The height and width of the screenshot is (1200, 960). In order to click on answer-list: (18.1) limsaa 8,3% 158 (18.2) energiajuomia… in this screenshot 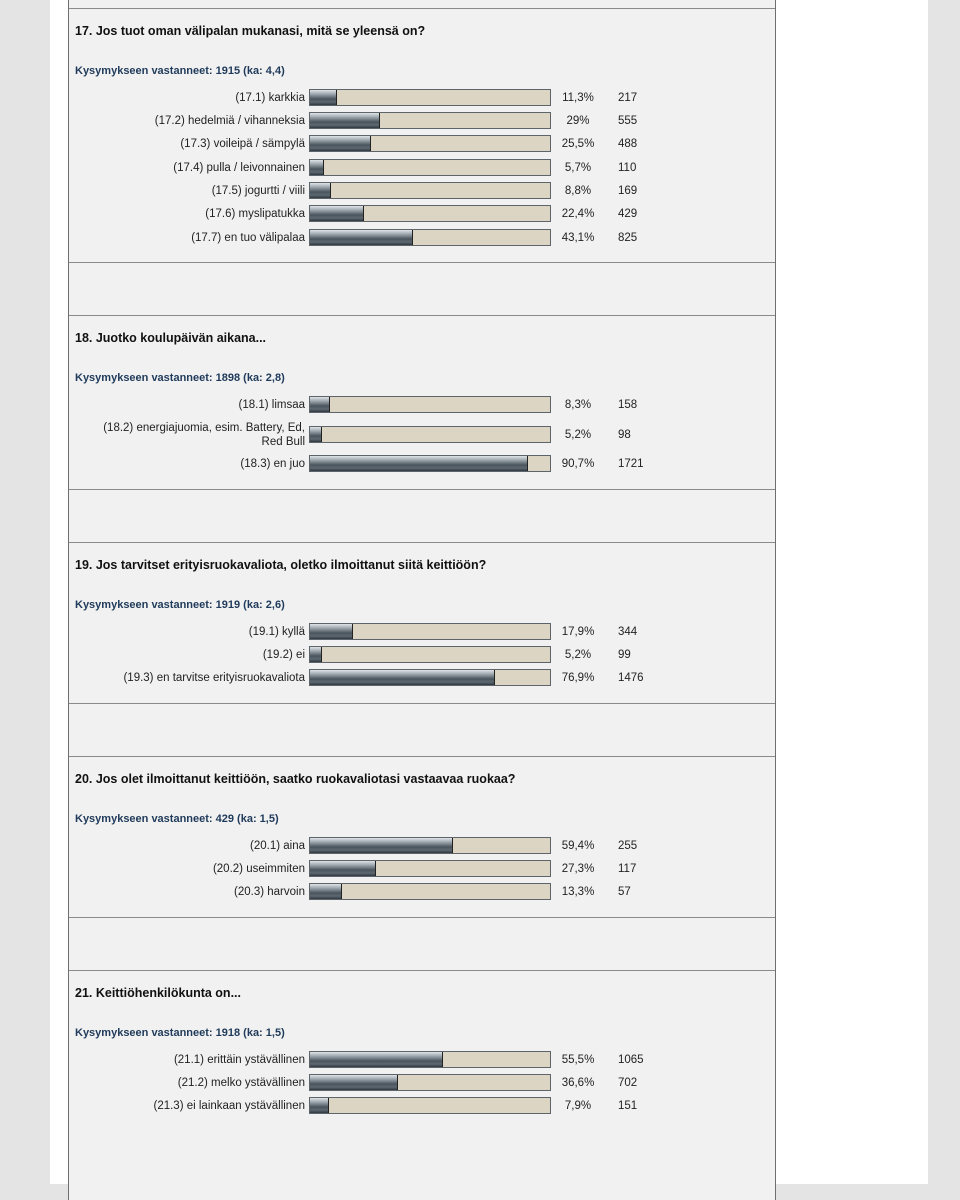, I will do `click(422, 434)`.